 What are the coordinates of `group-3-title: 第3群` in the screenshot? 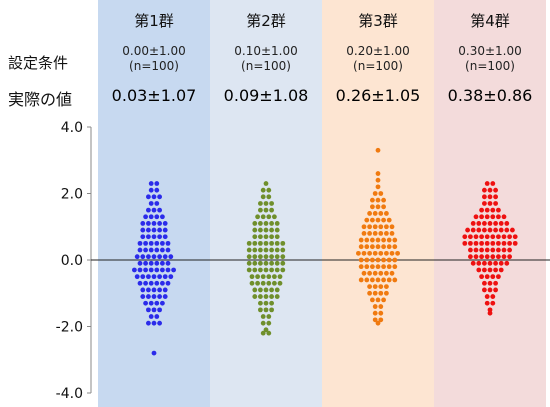 It's located at (378, 21).